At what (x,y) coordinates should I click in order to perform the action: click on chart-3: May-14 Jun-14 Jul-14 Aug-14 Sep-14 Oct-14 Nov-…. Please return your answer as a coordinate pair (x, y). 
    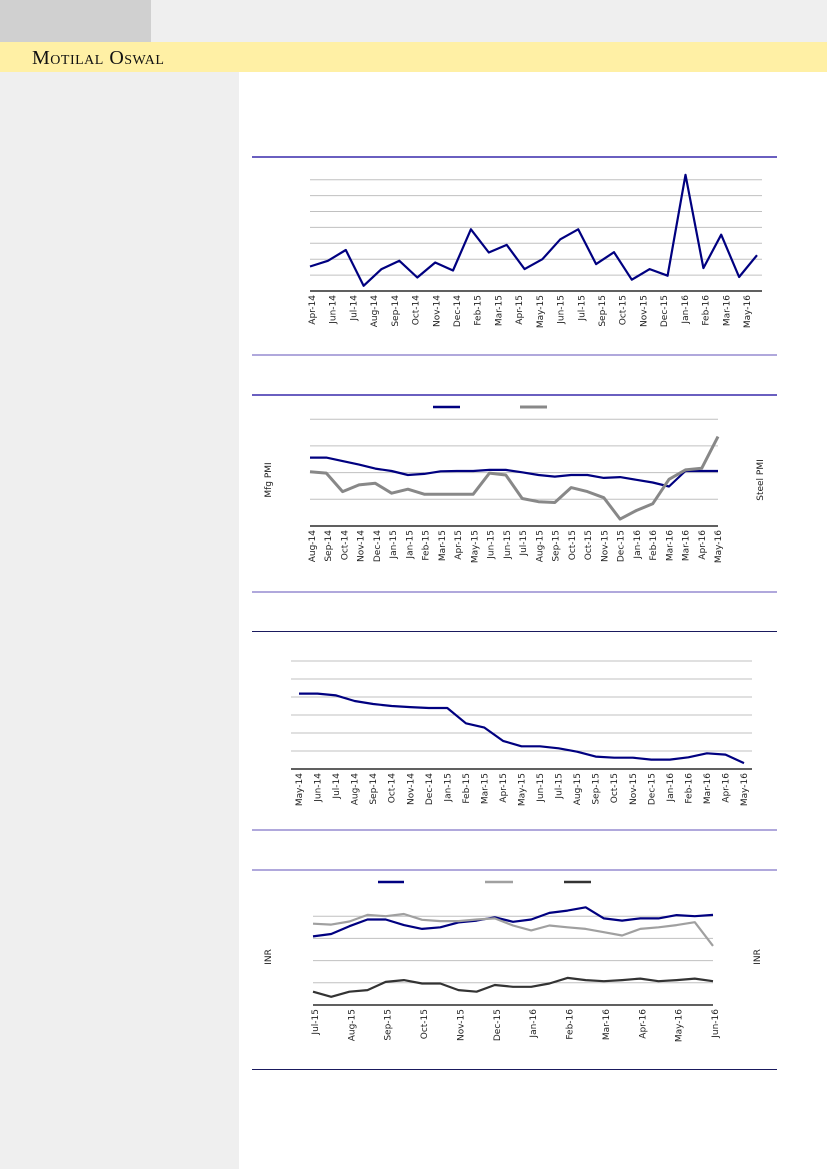
    Looking at the image, I should click on (521, 733).